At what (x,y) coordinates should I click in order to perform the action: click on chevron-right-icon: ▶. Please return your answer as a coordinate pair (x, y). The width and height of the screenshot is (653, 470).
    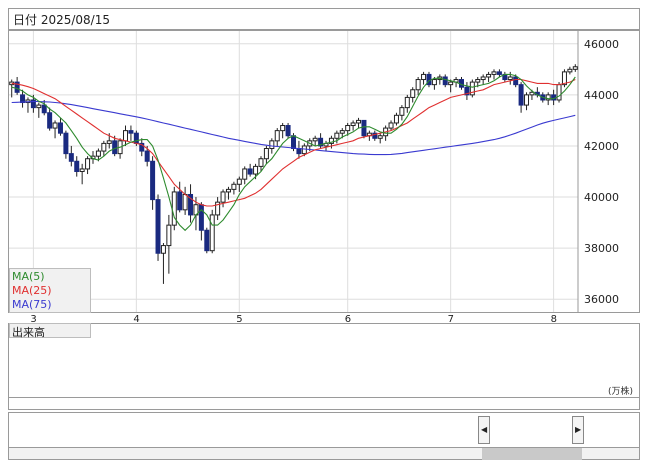
    Looking at the image, I should click on (578, 429).